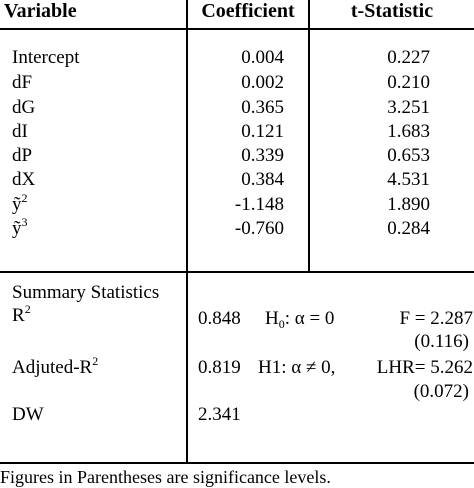 This screenshot has width=474, height=488. Describe the element at coordinates (27, 309) in the screenshot. I see `r2-label-exponent: 2` at that location.